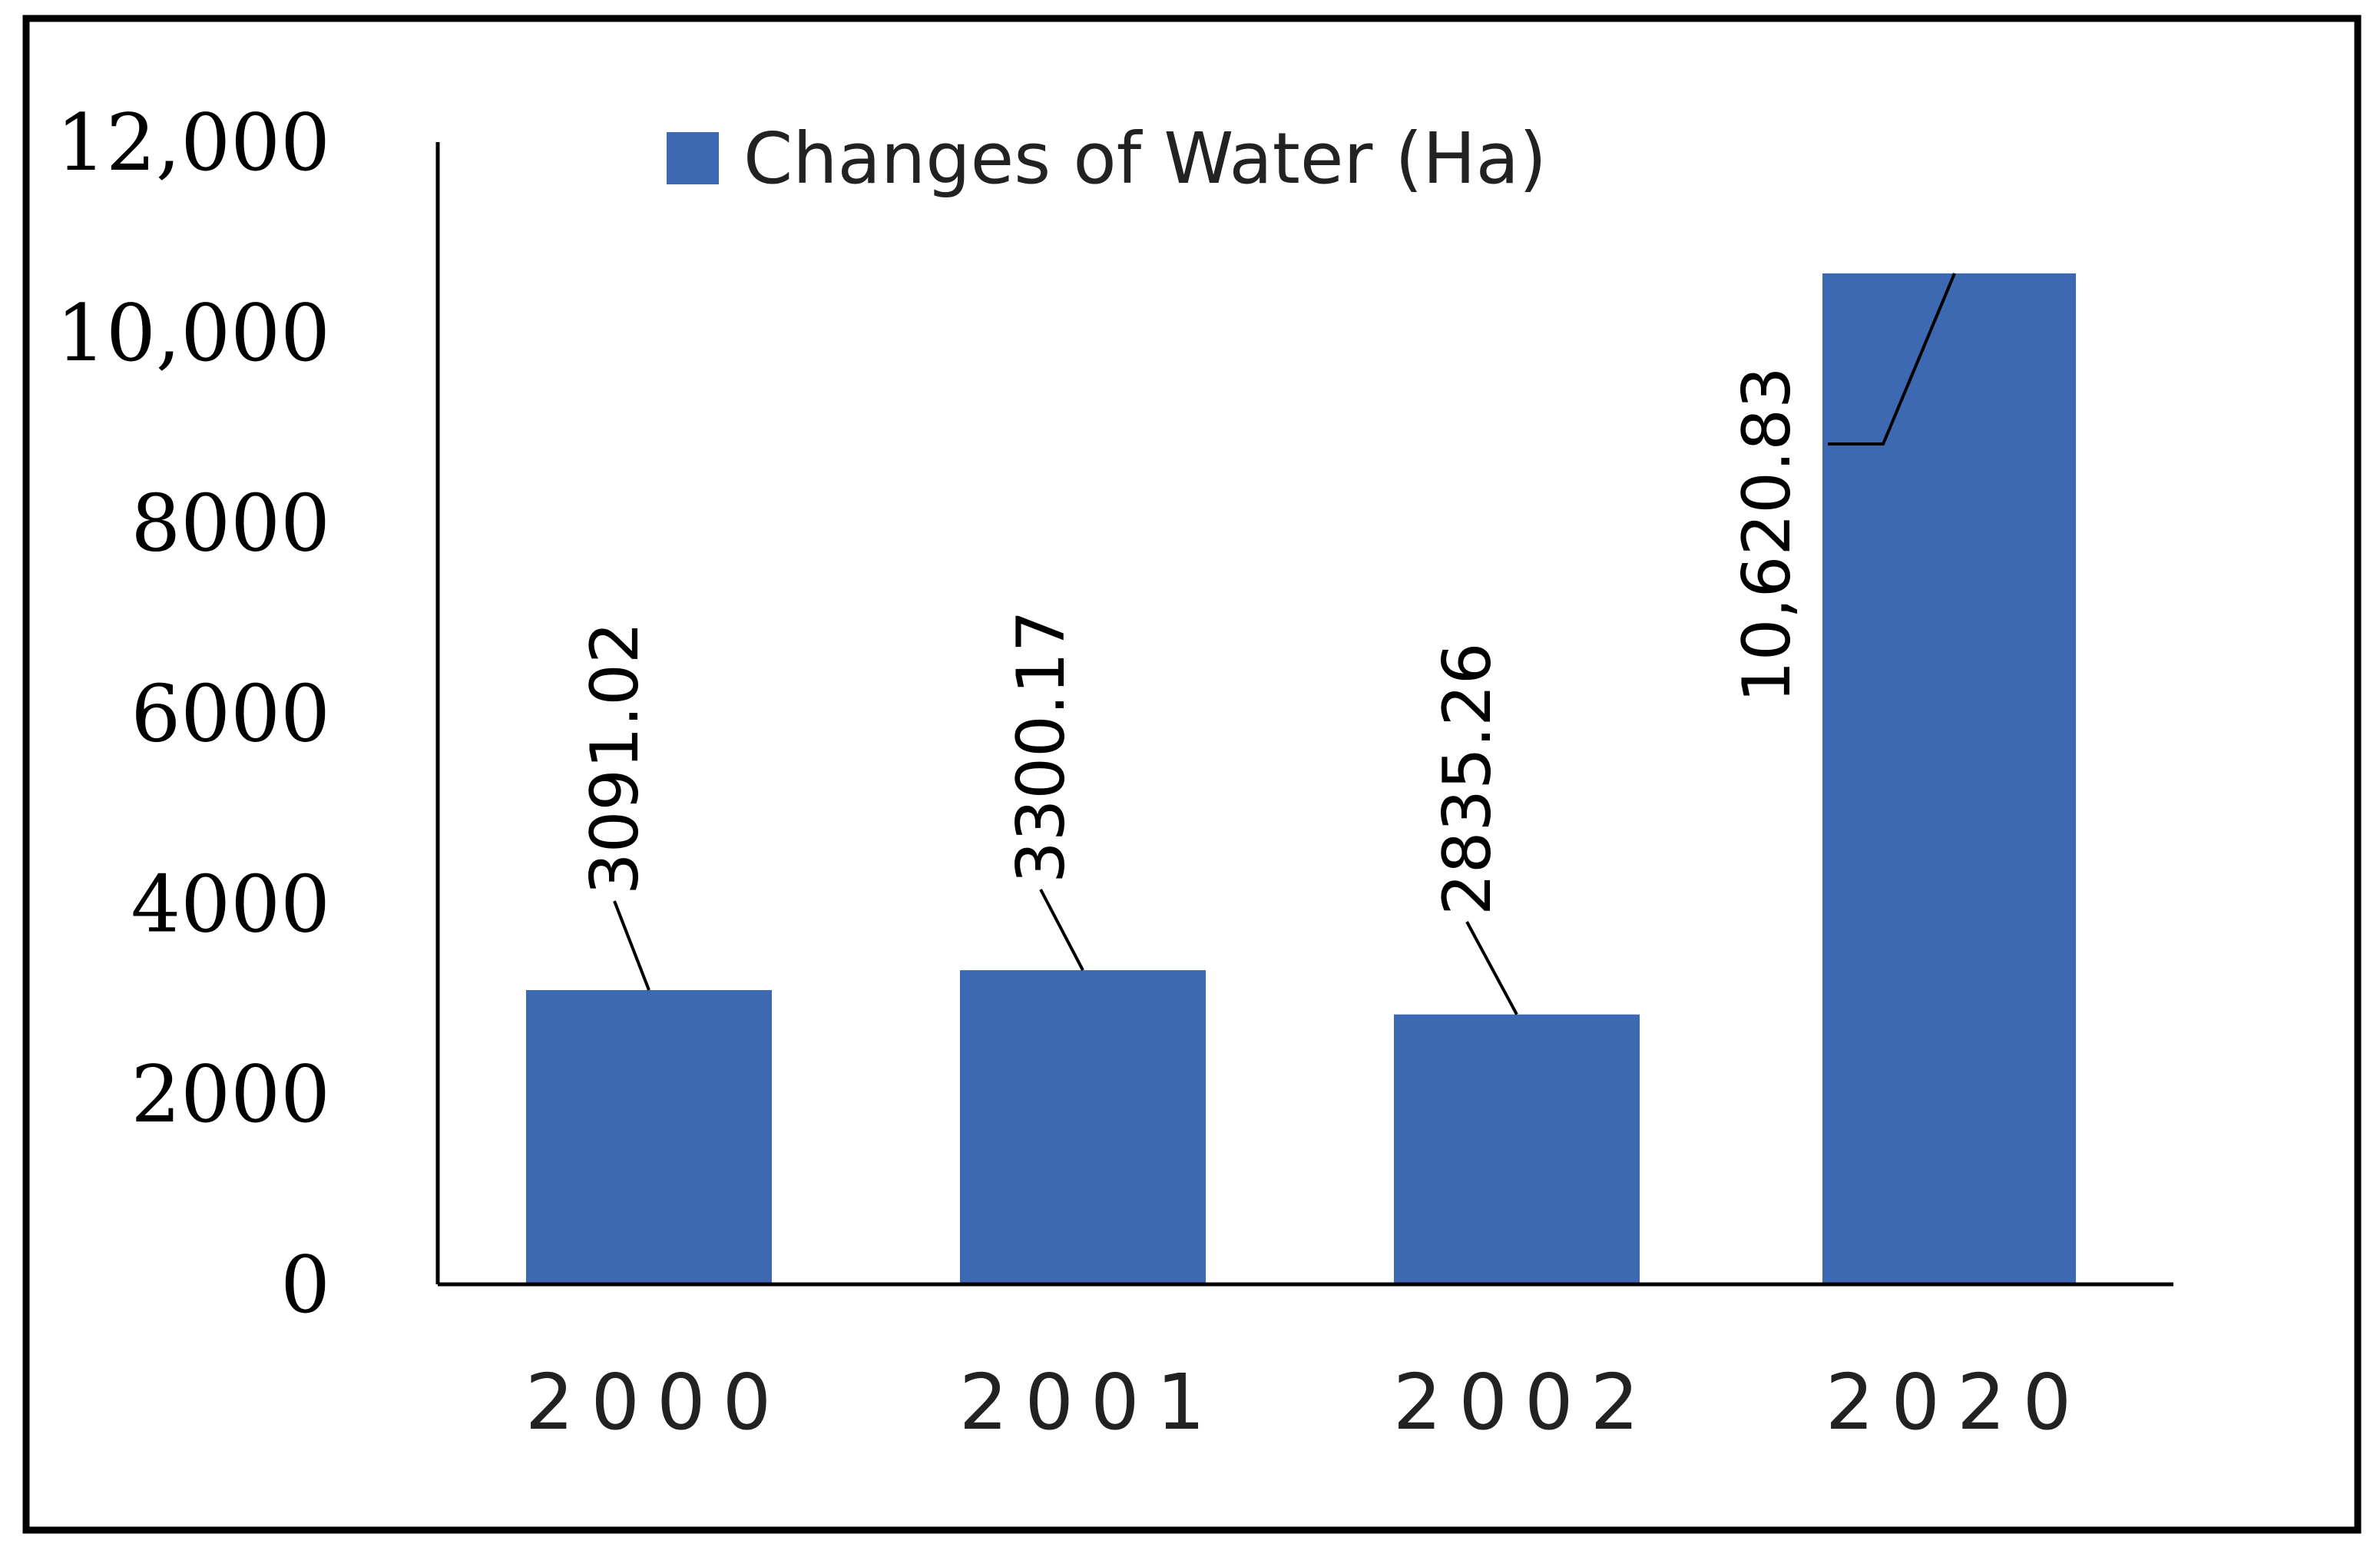 The height and width of the screenshot is (1557, 2380). Describe the element at coordinates (631, 946) in the screenshot. I see `leader-line-2000` at that location.